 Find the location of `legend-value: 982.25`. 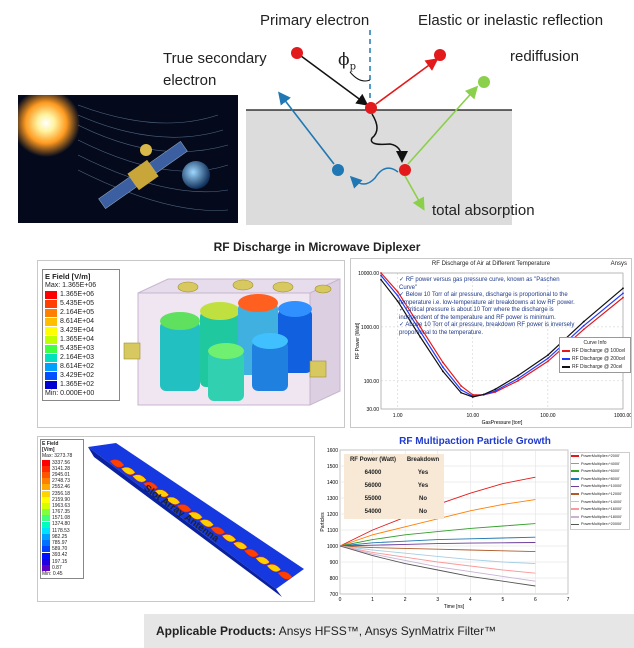

legend-value: 982.25 is located at coordinates (60, 536).